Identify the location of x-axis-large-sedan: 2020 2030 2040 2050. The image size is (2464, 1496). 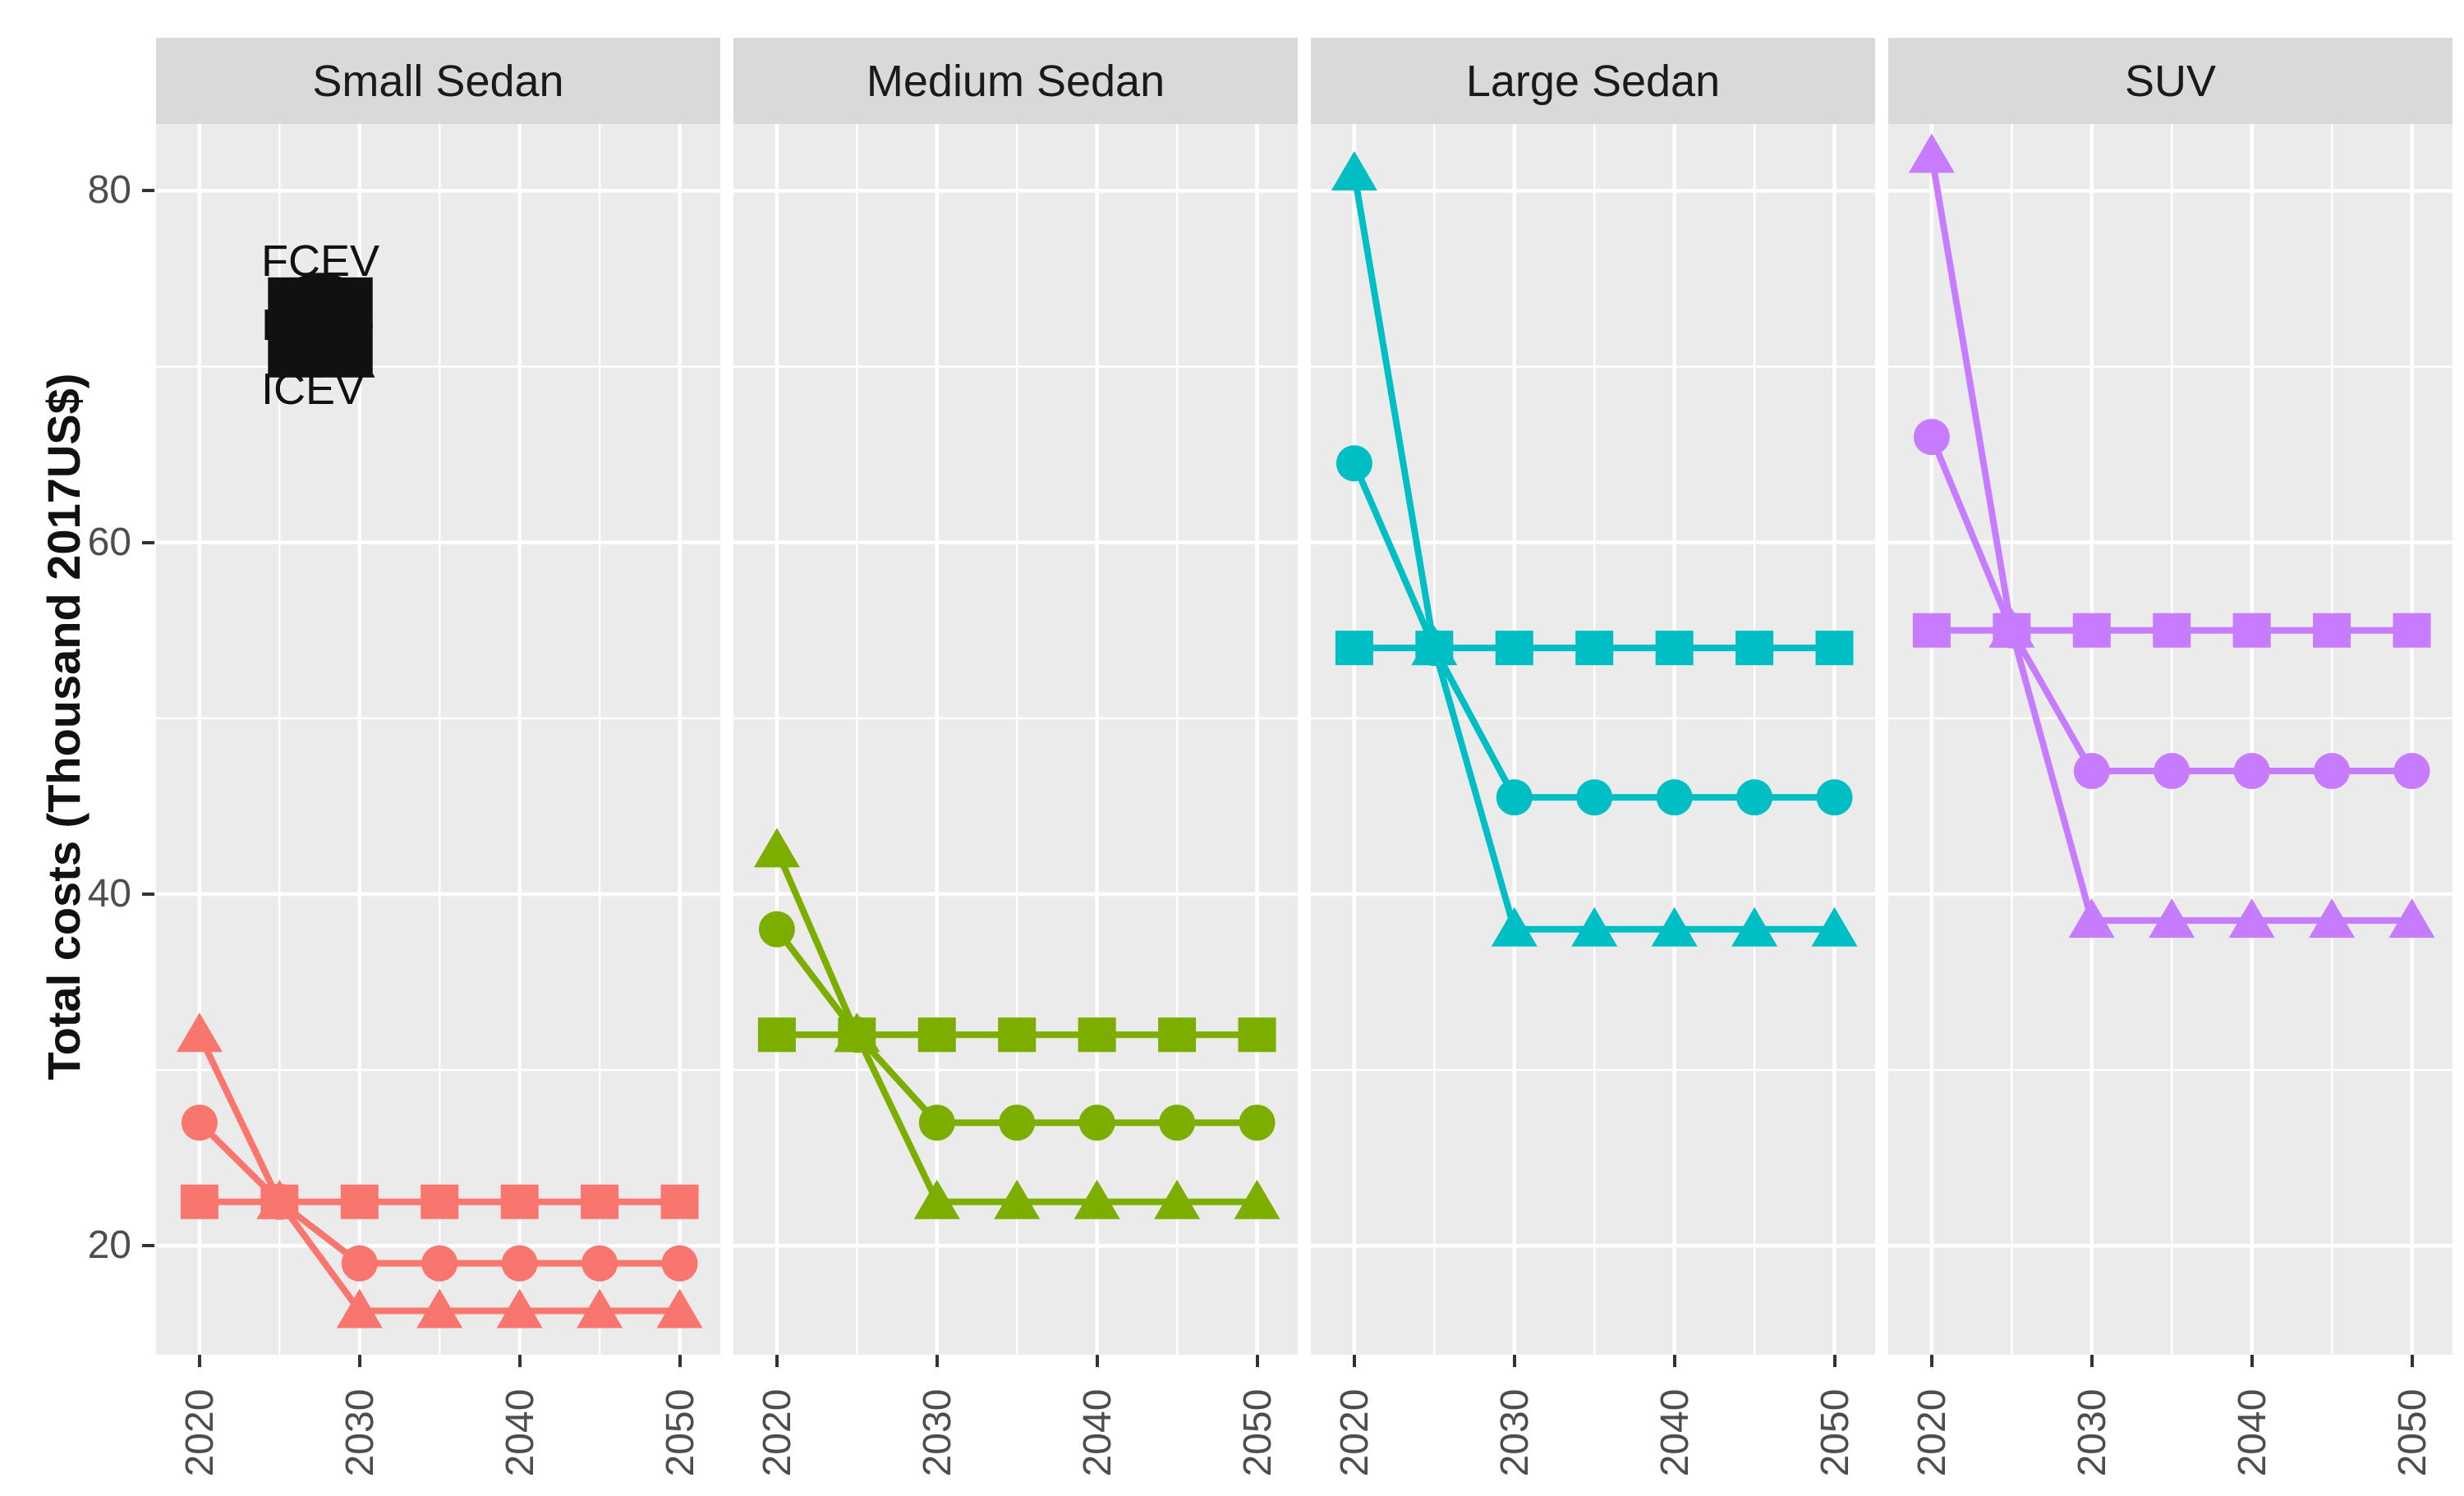
(1593, 1426).